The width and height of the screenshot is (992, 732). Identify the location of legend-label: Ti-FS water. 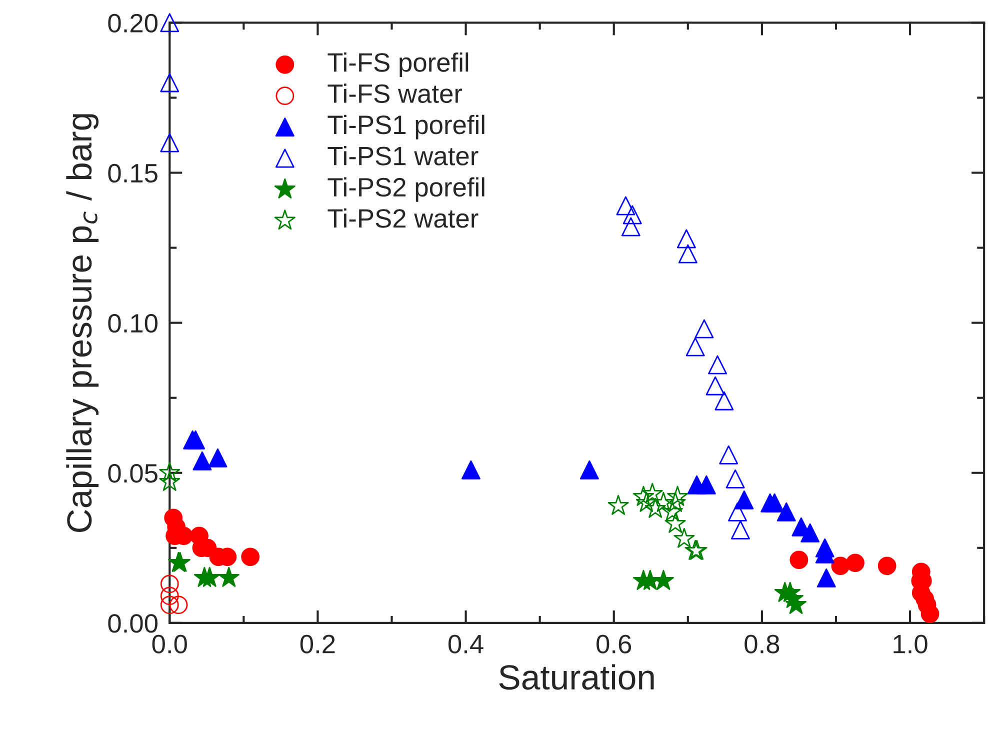
(395, 94).